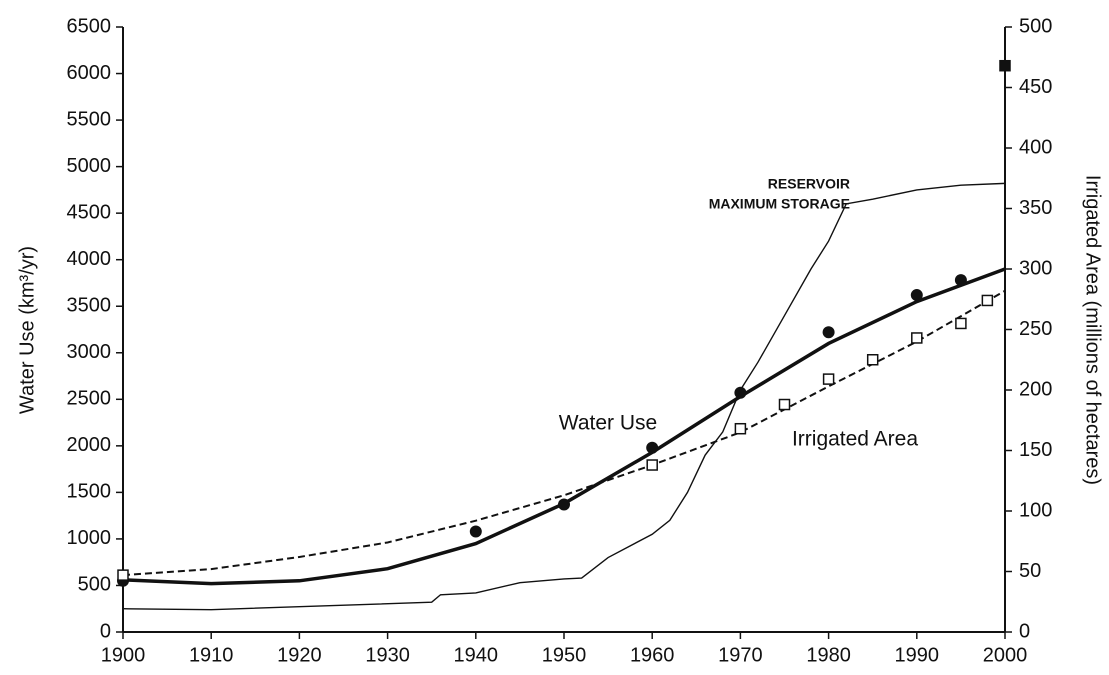 The width and height of the screenshot is (1109, 675). What do you see at coordinates (89, 119) in the screenshot?
I see `y-tick-label: 5500` at bounding box center [89, 119].